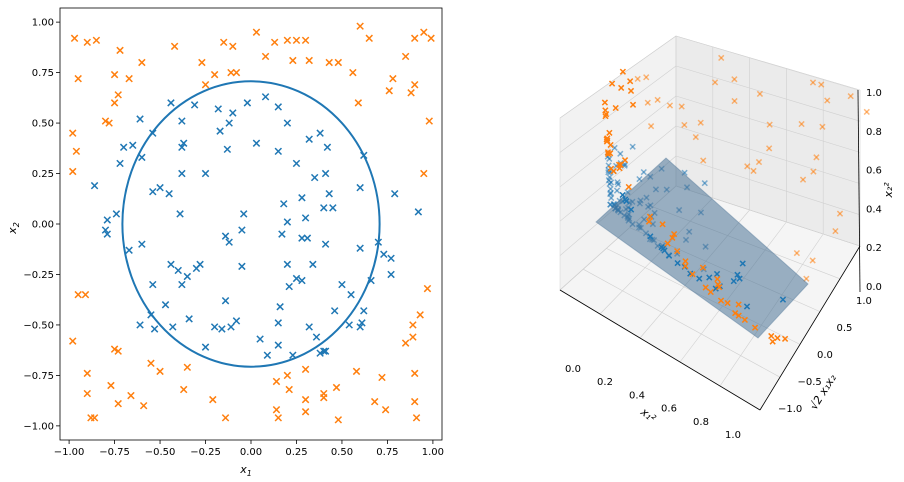 The height and width of the screenshot is (482, 904). Describe the element at coordinates (342, 452) in the screenshot. I see `x-tick-label: 0.50` at that location.